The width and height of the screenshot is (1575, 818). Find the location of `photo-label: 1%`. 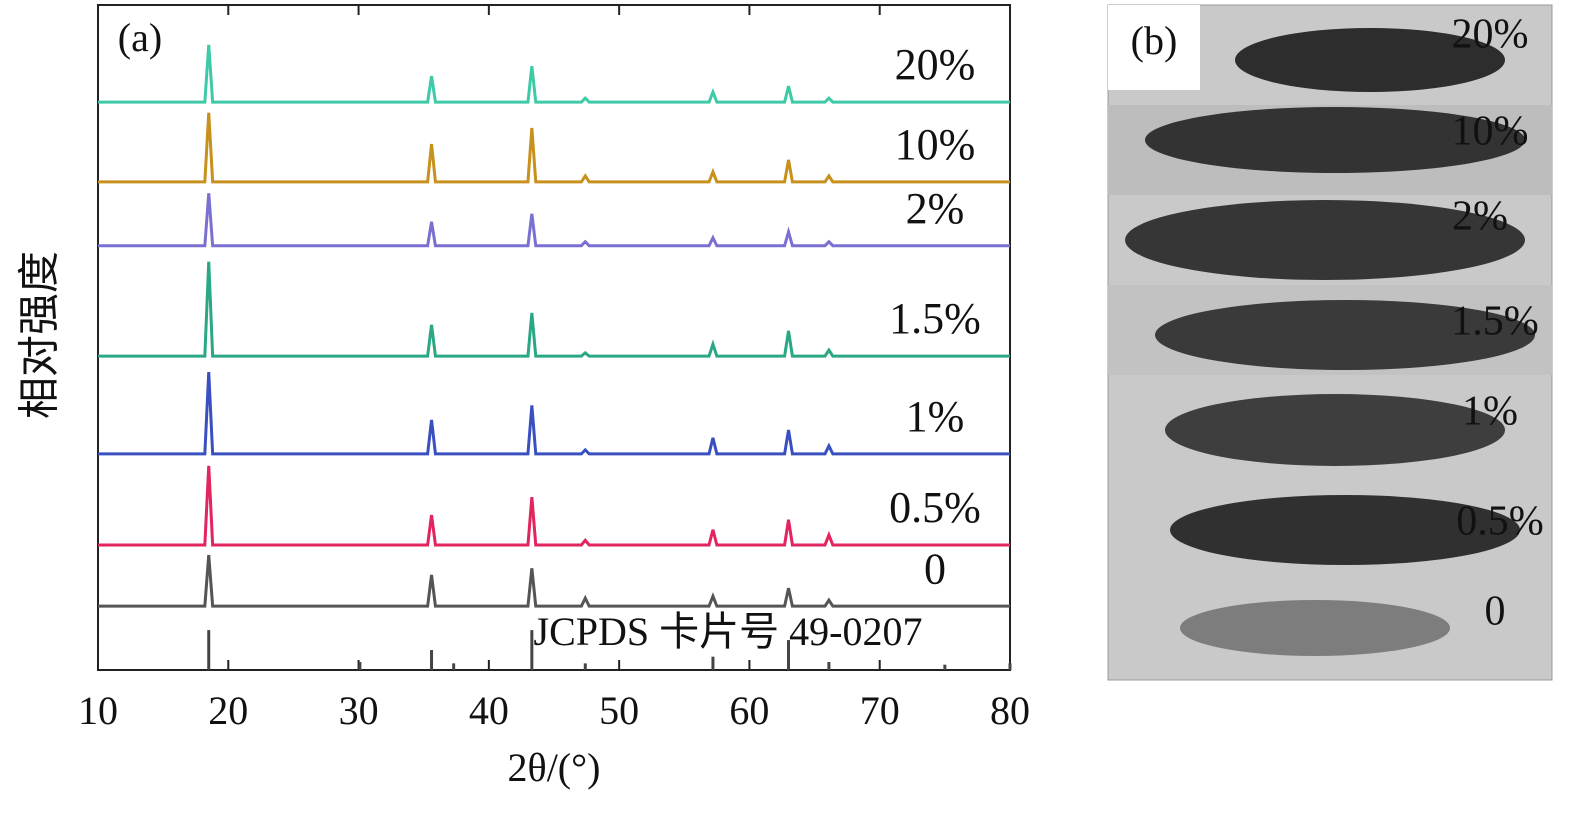

photo-label: 1% is located at coordinates (1490, 412).